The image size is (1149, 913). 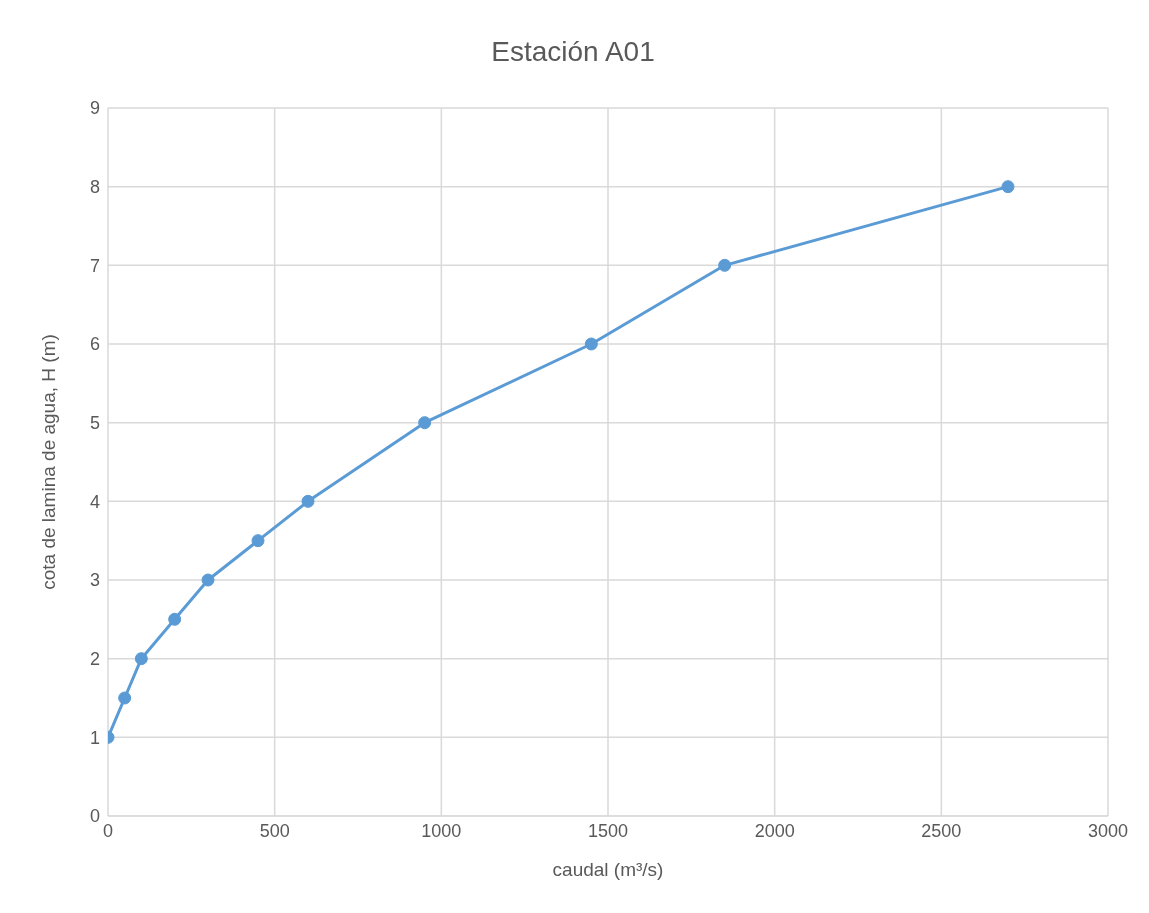 I want to click on y-tick-label: 3, so click(x=94, y=580).